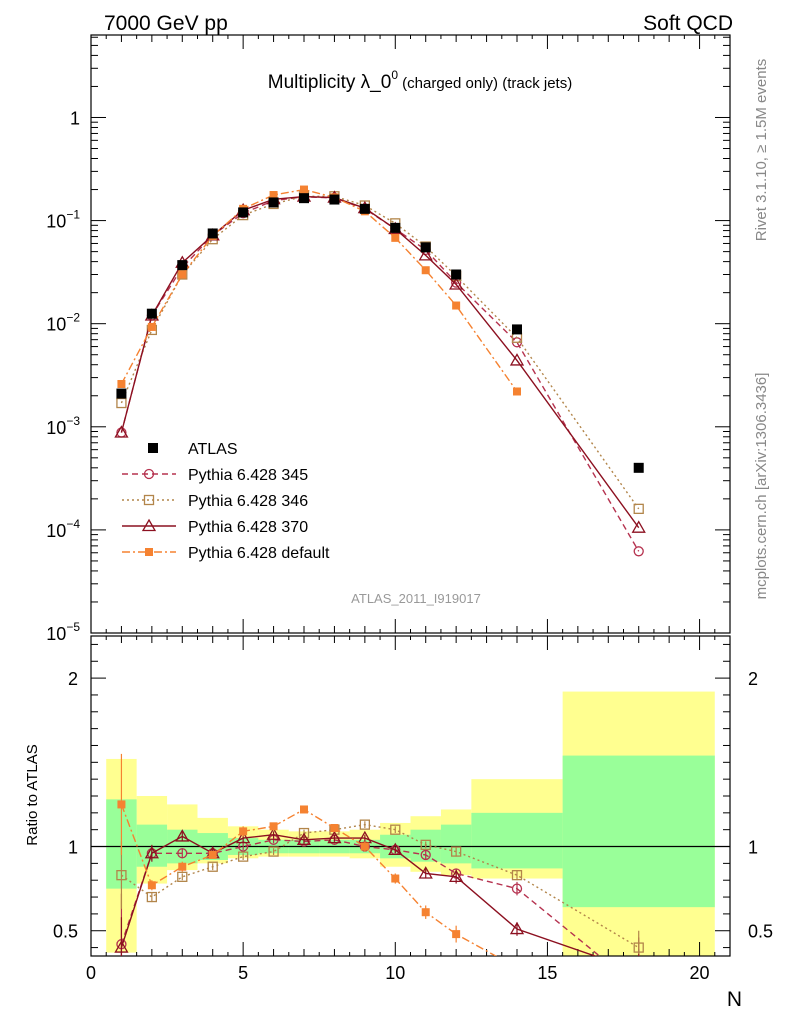  I want to click on y-tick-label: 10⁻³, so click(63, 426).